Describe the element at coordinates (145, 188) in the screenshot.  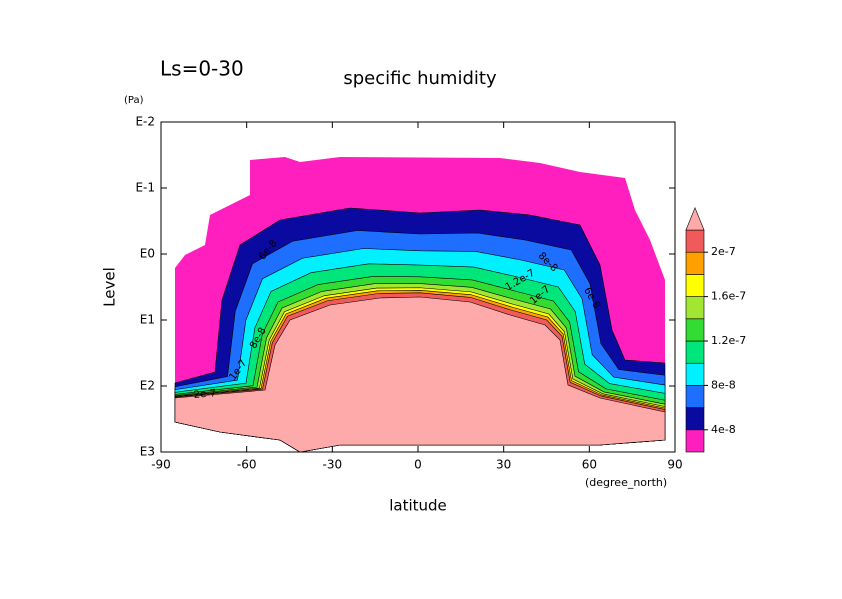
I see `y-tick-label: E-1` at that location.